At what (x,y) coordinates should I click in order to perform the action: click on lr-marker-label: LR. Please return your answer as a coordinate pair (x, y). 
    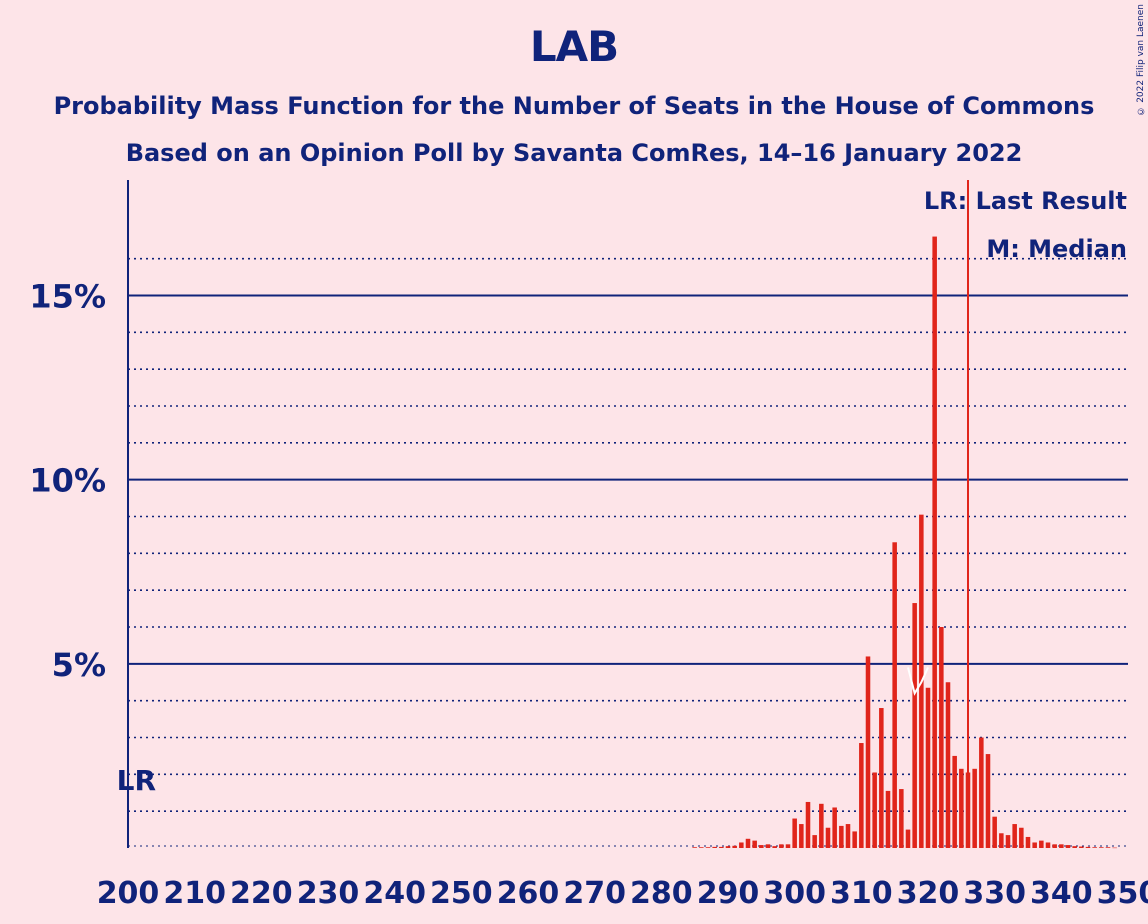
    Looking at the image, I should click on (136, 780).